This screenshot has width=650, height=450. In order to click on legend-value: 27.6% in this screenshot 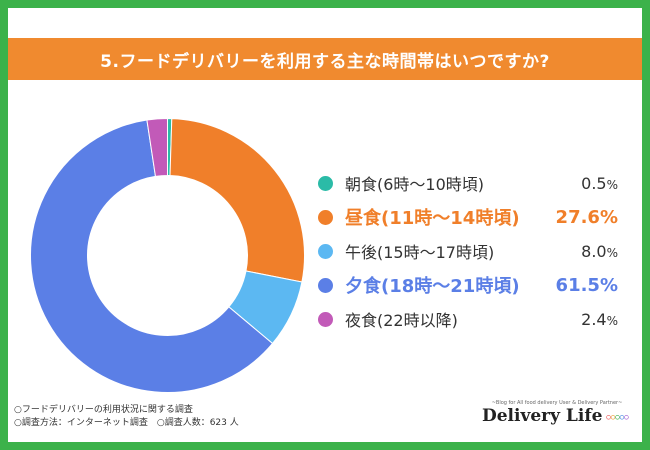, I will do `click(586, 217)`.